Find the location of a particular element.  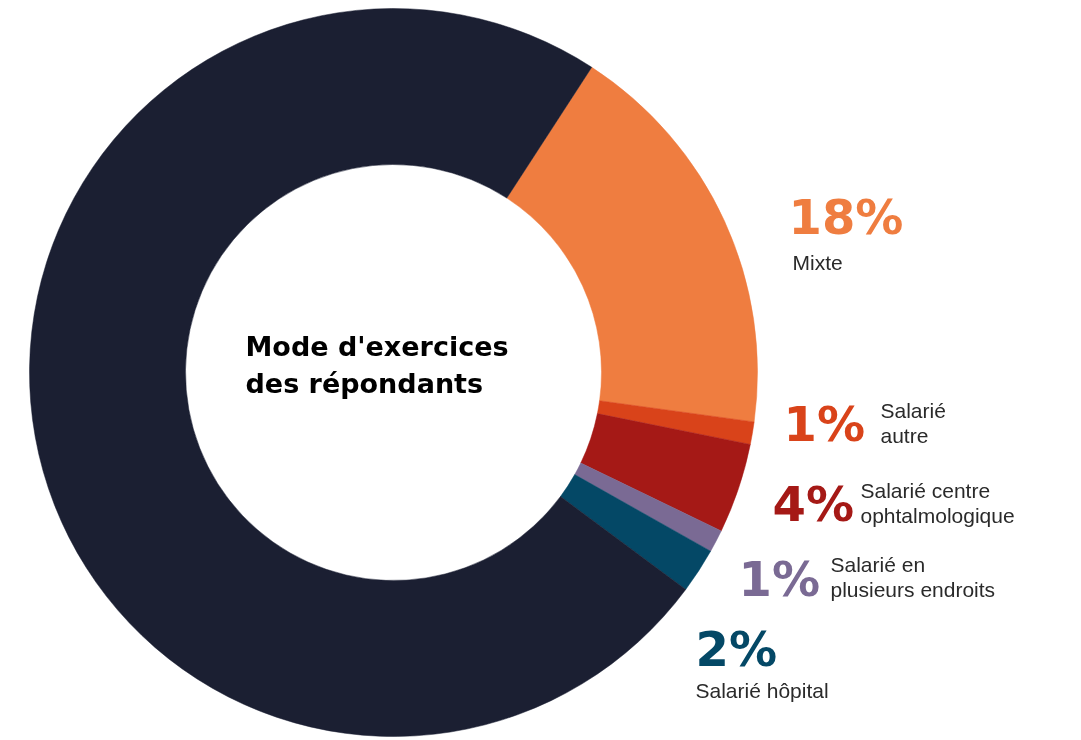

data-label: 2% is located at coordinates (736, 648).